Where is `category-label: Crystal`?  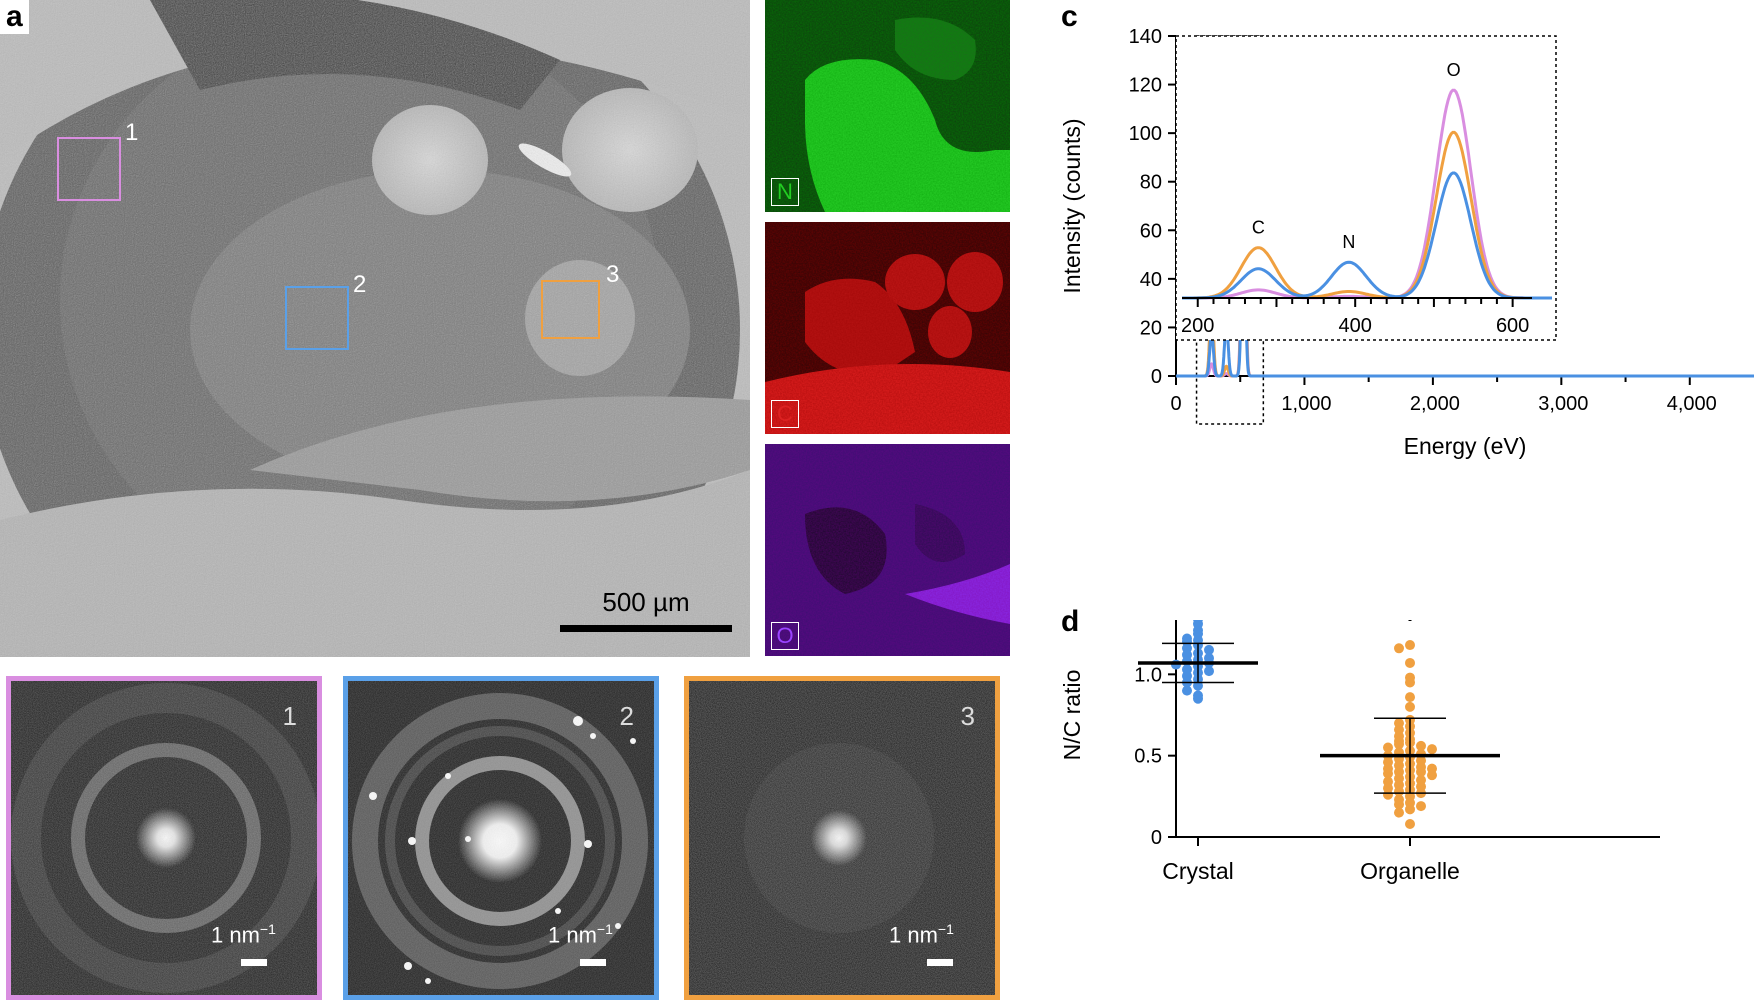 category-label: Crystal is located at coordinates (1198, 871).